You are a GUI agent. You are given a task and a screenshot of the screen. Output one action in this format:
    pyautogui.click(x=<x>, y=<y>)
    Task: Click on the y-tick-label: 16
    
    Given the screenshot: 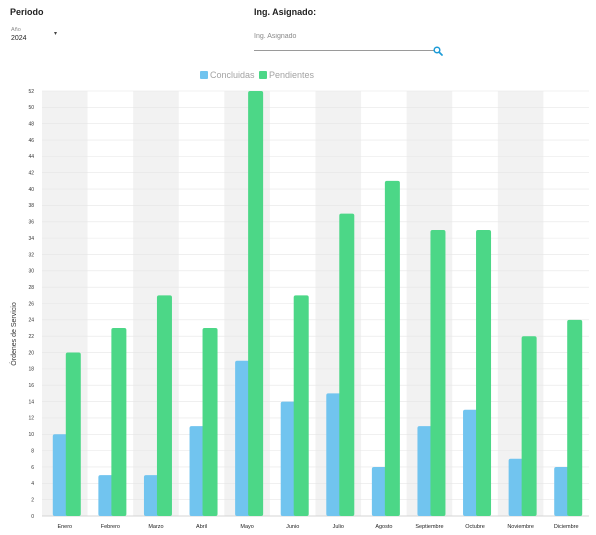 What is the action you would take?
    pyautogui.click(x=31, y=386)
    